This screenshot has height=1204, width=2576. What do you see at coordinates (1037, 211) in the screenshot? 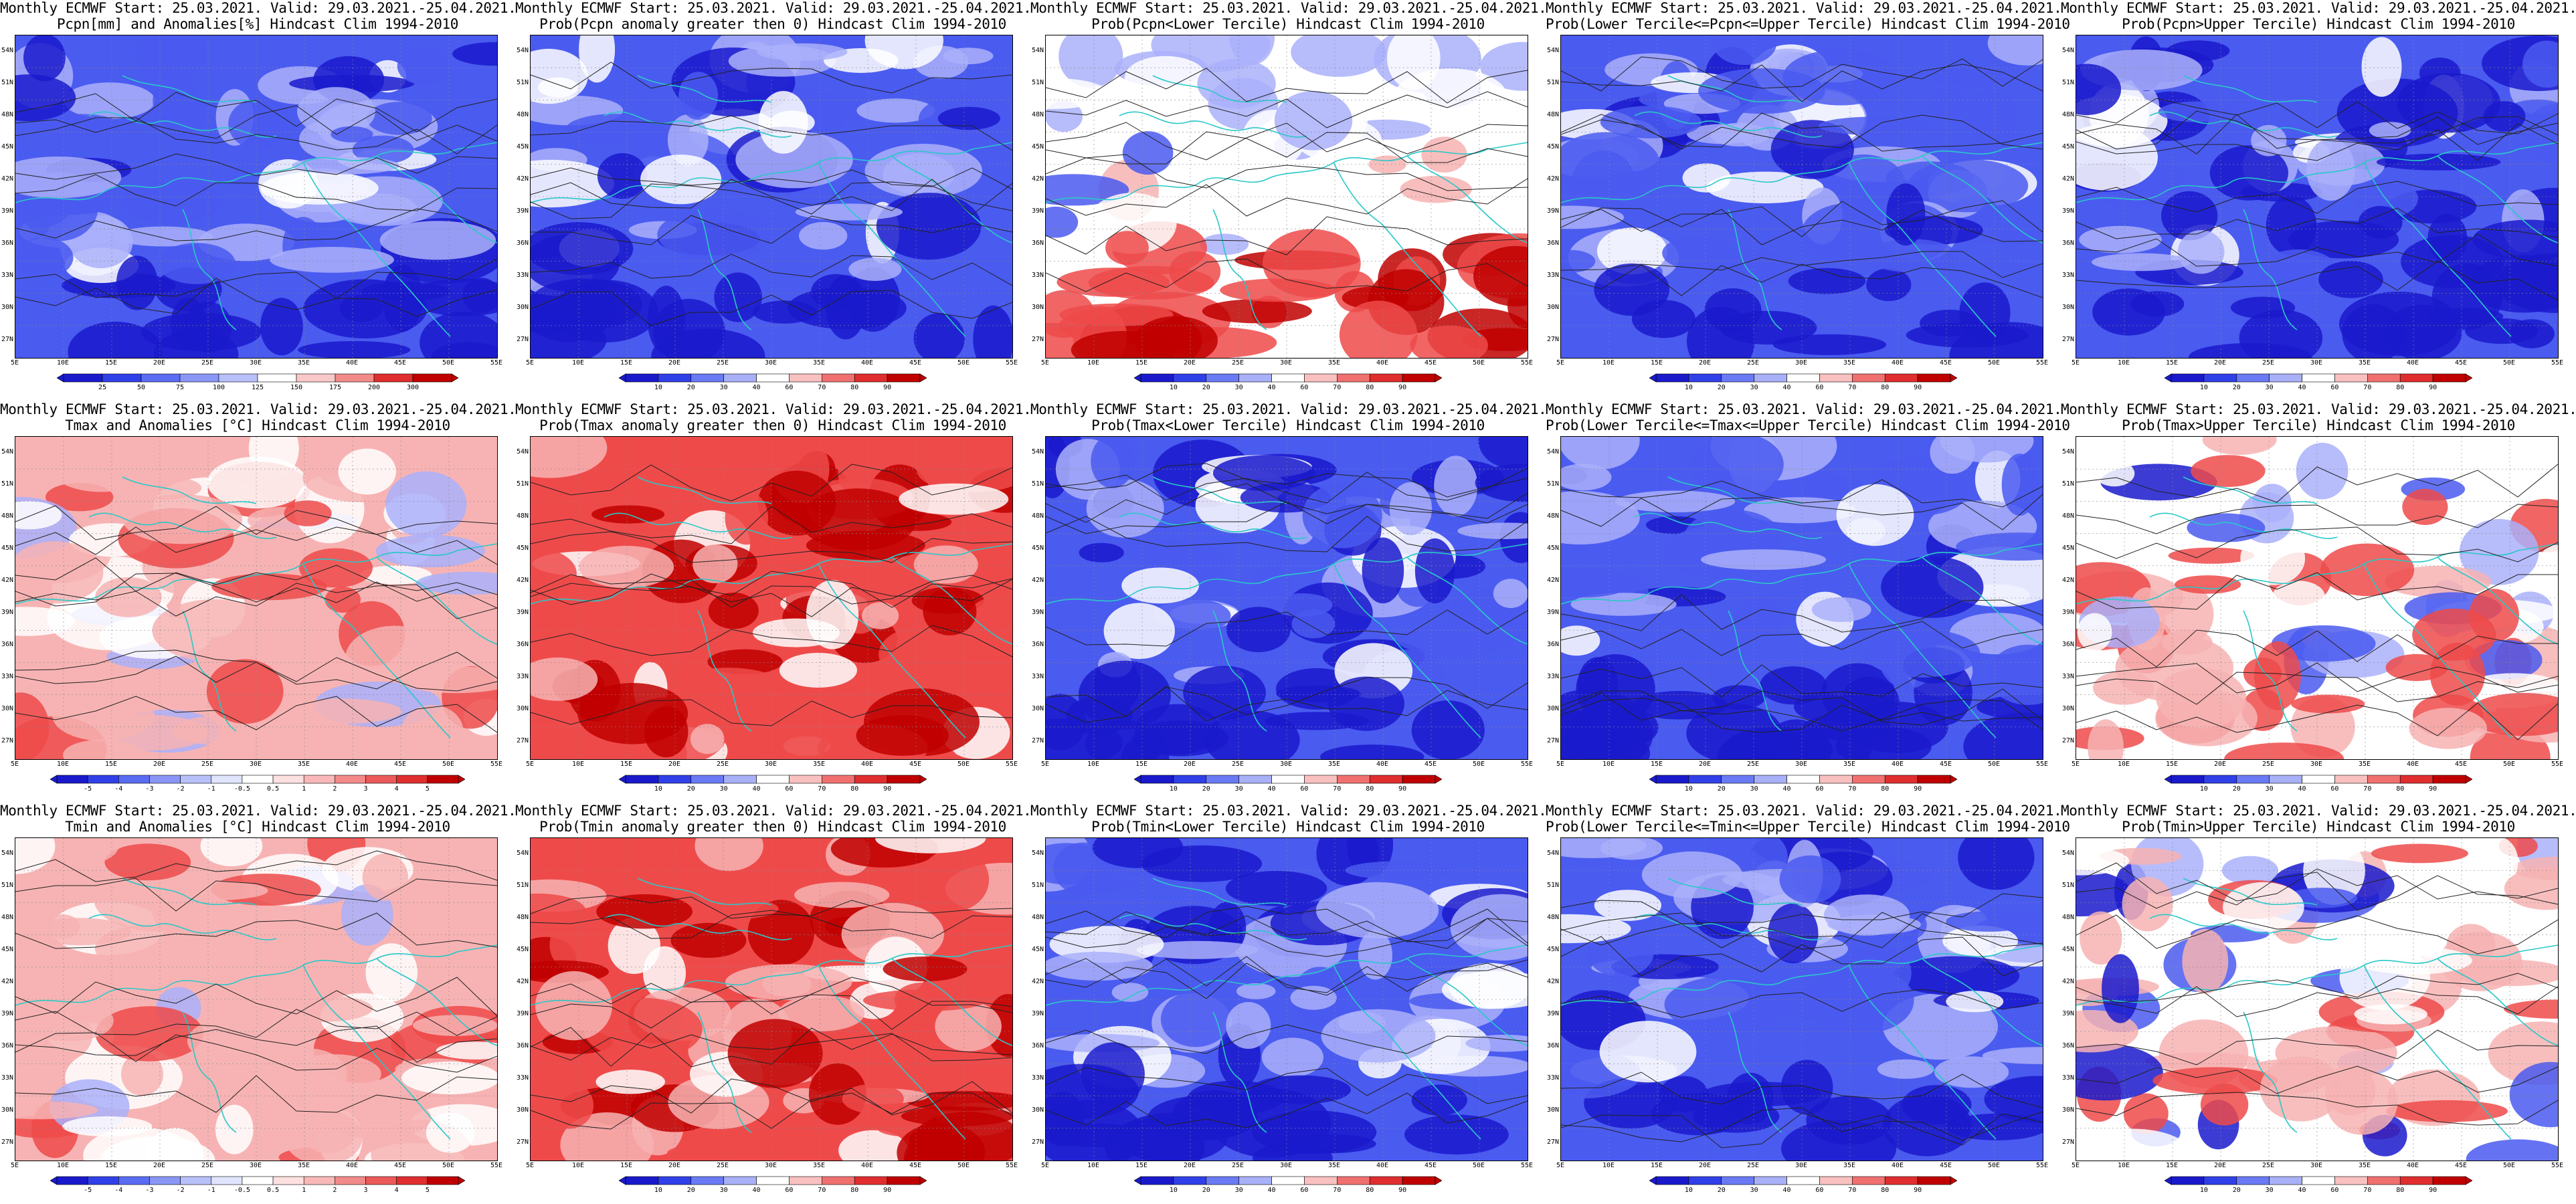
I see `lat-label: 39N` at bounding box center [1037, 211].